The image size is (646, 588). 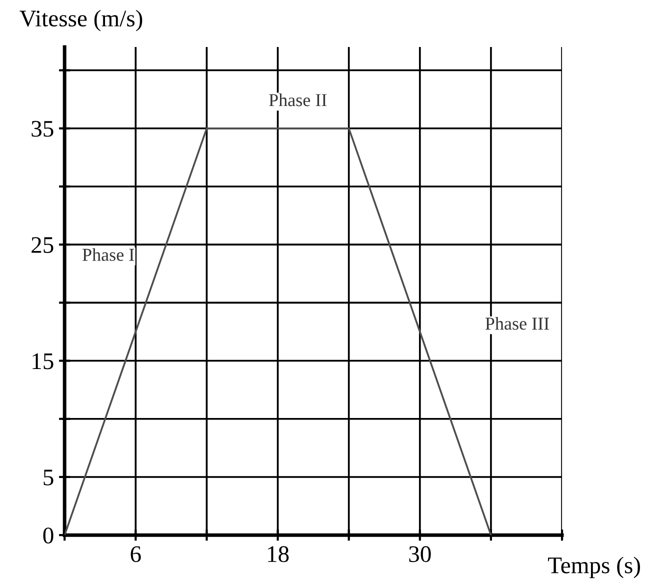 What do you see at coordinates (43, 128) in the screenshot?
I see `y-tick-label: 35` at bounding box center [43, 128].